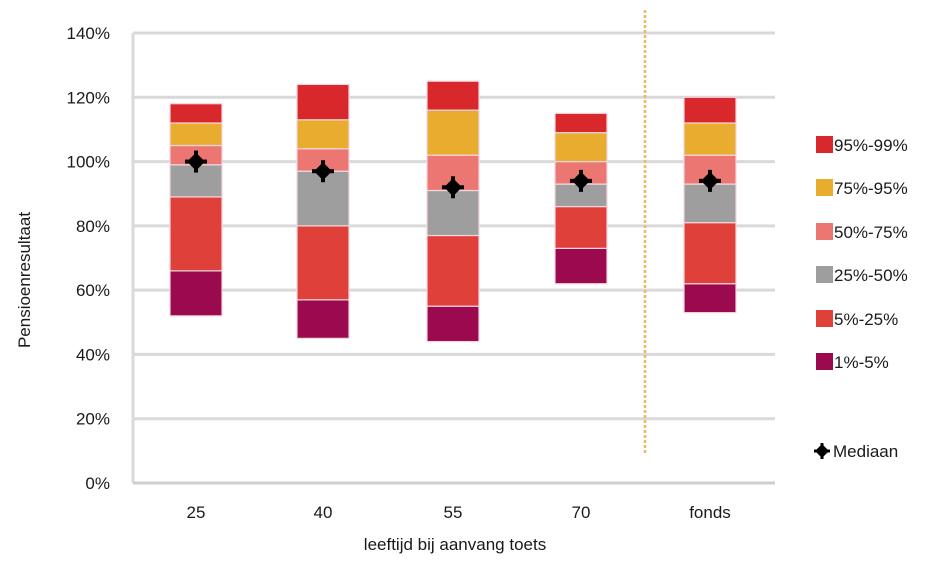 The image size is (947, 562). Describe the element at coordinates (88, 162) in the screenshot. I see `y-tick-label: 100%` at that location.